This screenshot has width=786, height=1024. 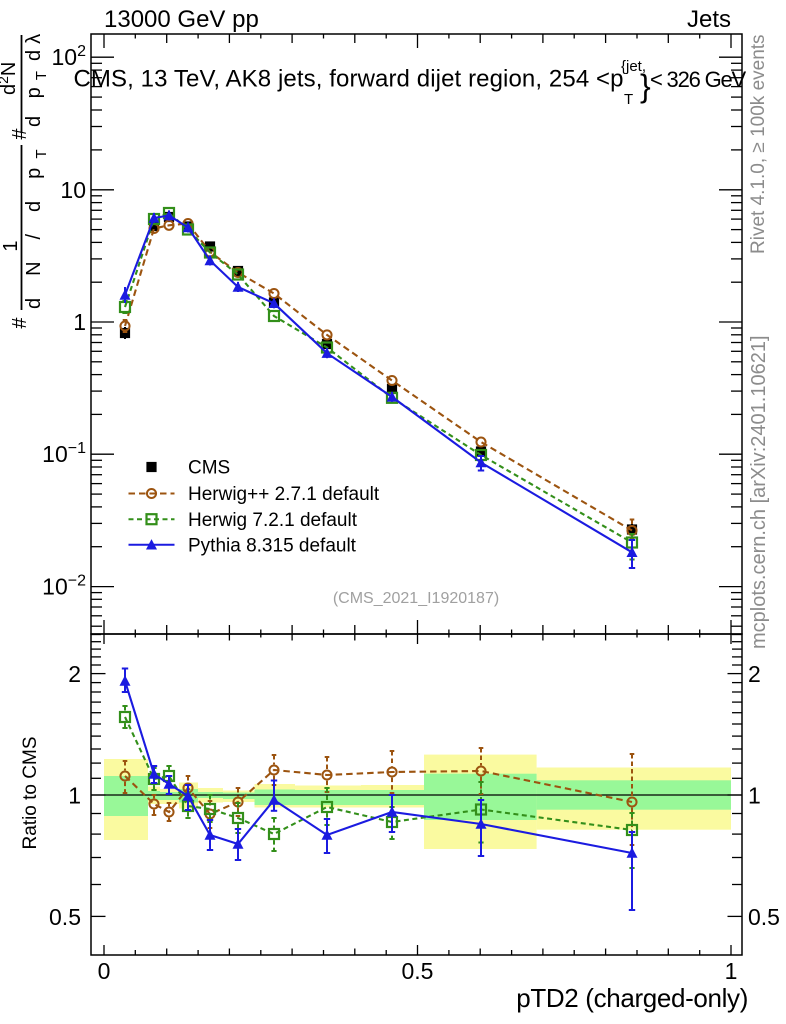 I want to click on svg-text: Rivet 4.1.0, ≥ 100k events, so click(x=758, y=144).